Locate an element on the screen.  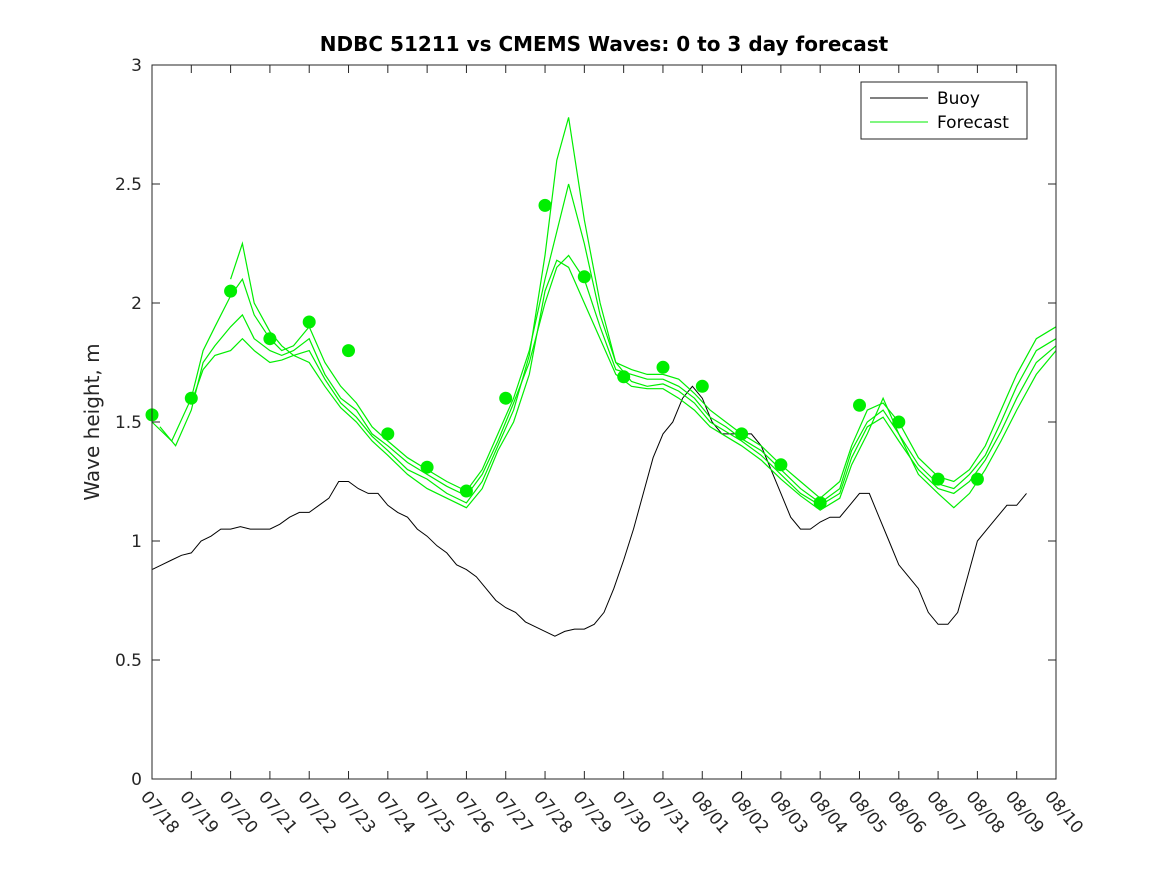
y-tick-label: 0.5 is located at coordinates (128, 661).